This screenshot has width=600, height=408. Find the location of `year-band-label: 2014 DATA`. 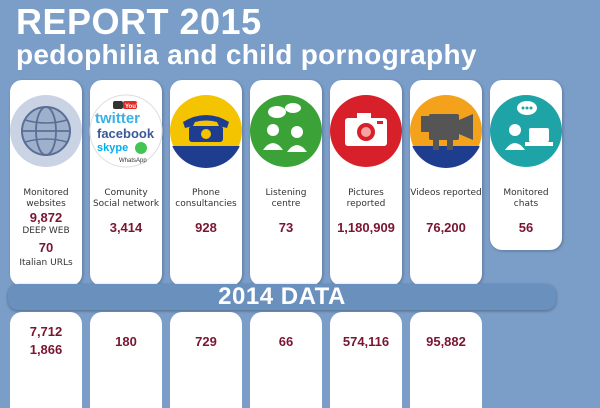

year-band-label: 2014 DATA is located at coordinates (282, 296).